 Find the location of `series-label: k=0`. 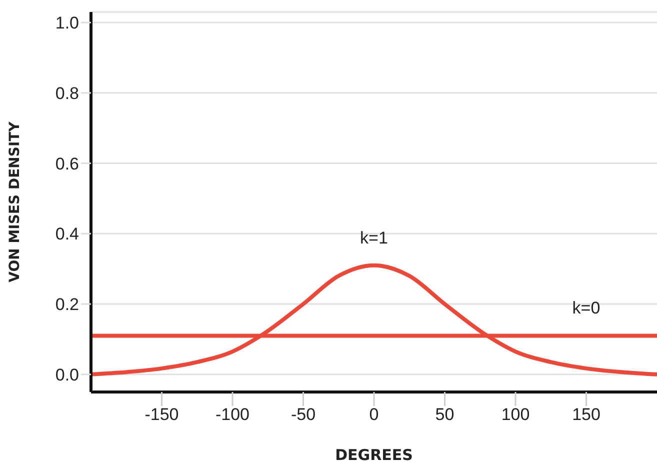

series-label: k=0 is located at coordinates (586, 308).